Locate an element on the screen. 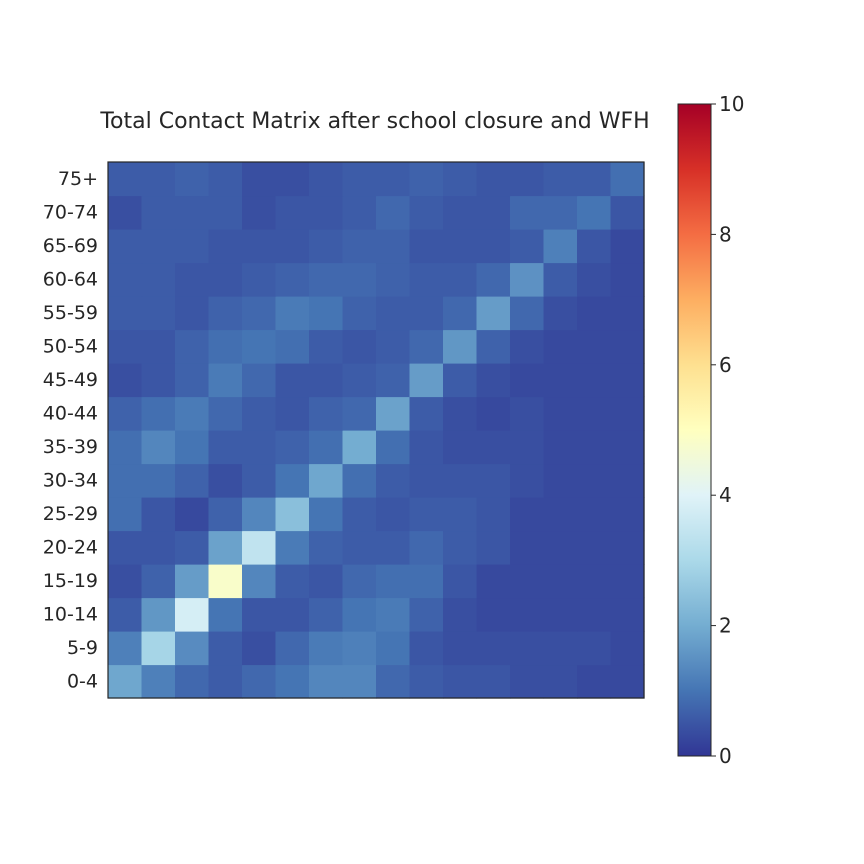 This screenshot has width=864, height=864. y-tick-label: 50-54 is located at coordinates (70, 346).